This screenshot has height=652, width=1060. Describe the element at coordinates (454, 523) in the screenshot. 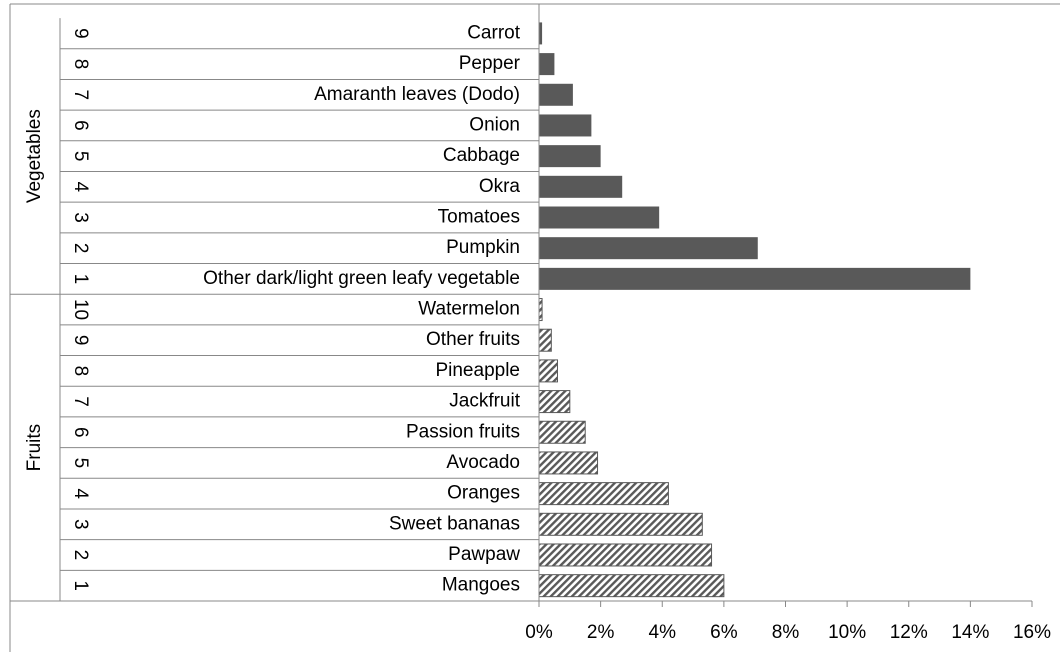

I see `category-label: Sweet bananas` at that location.